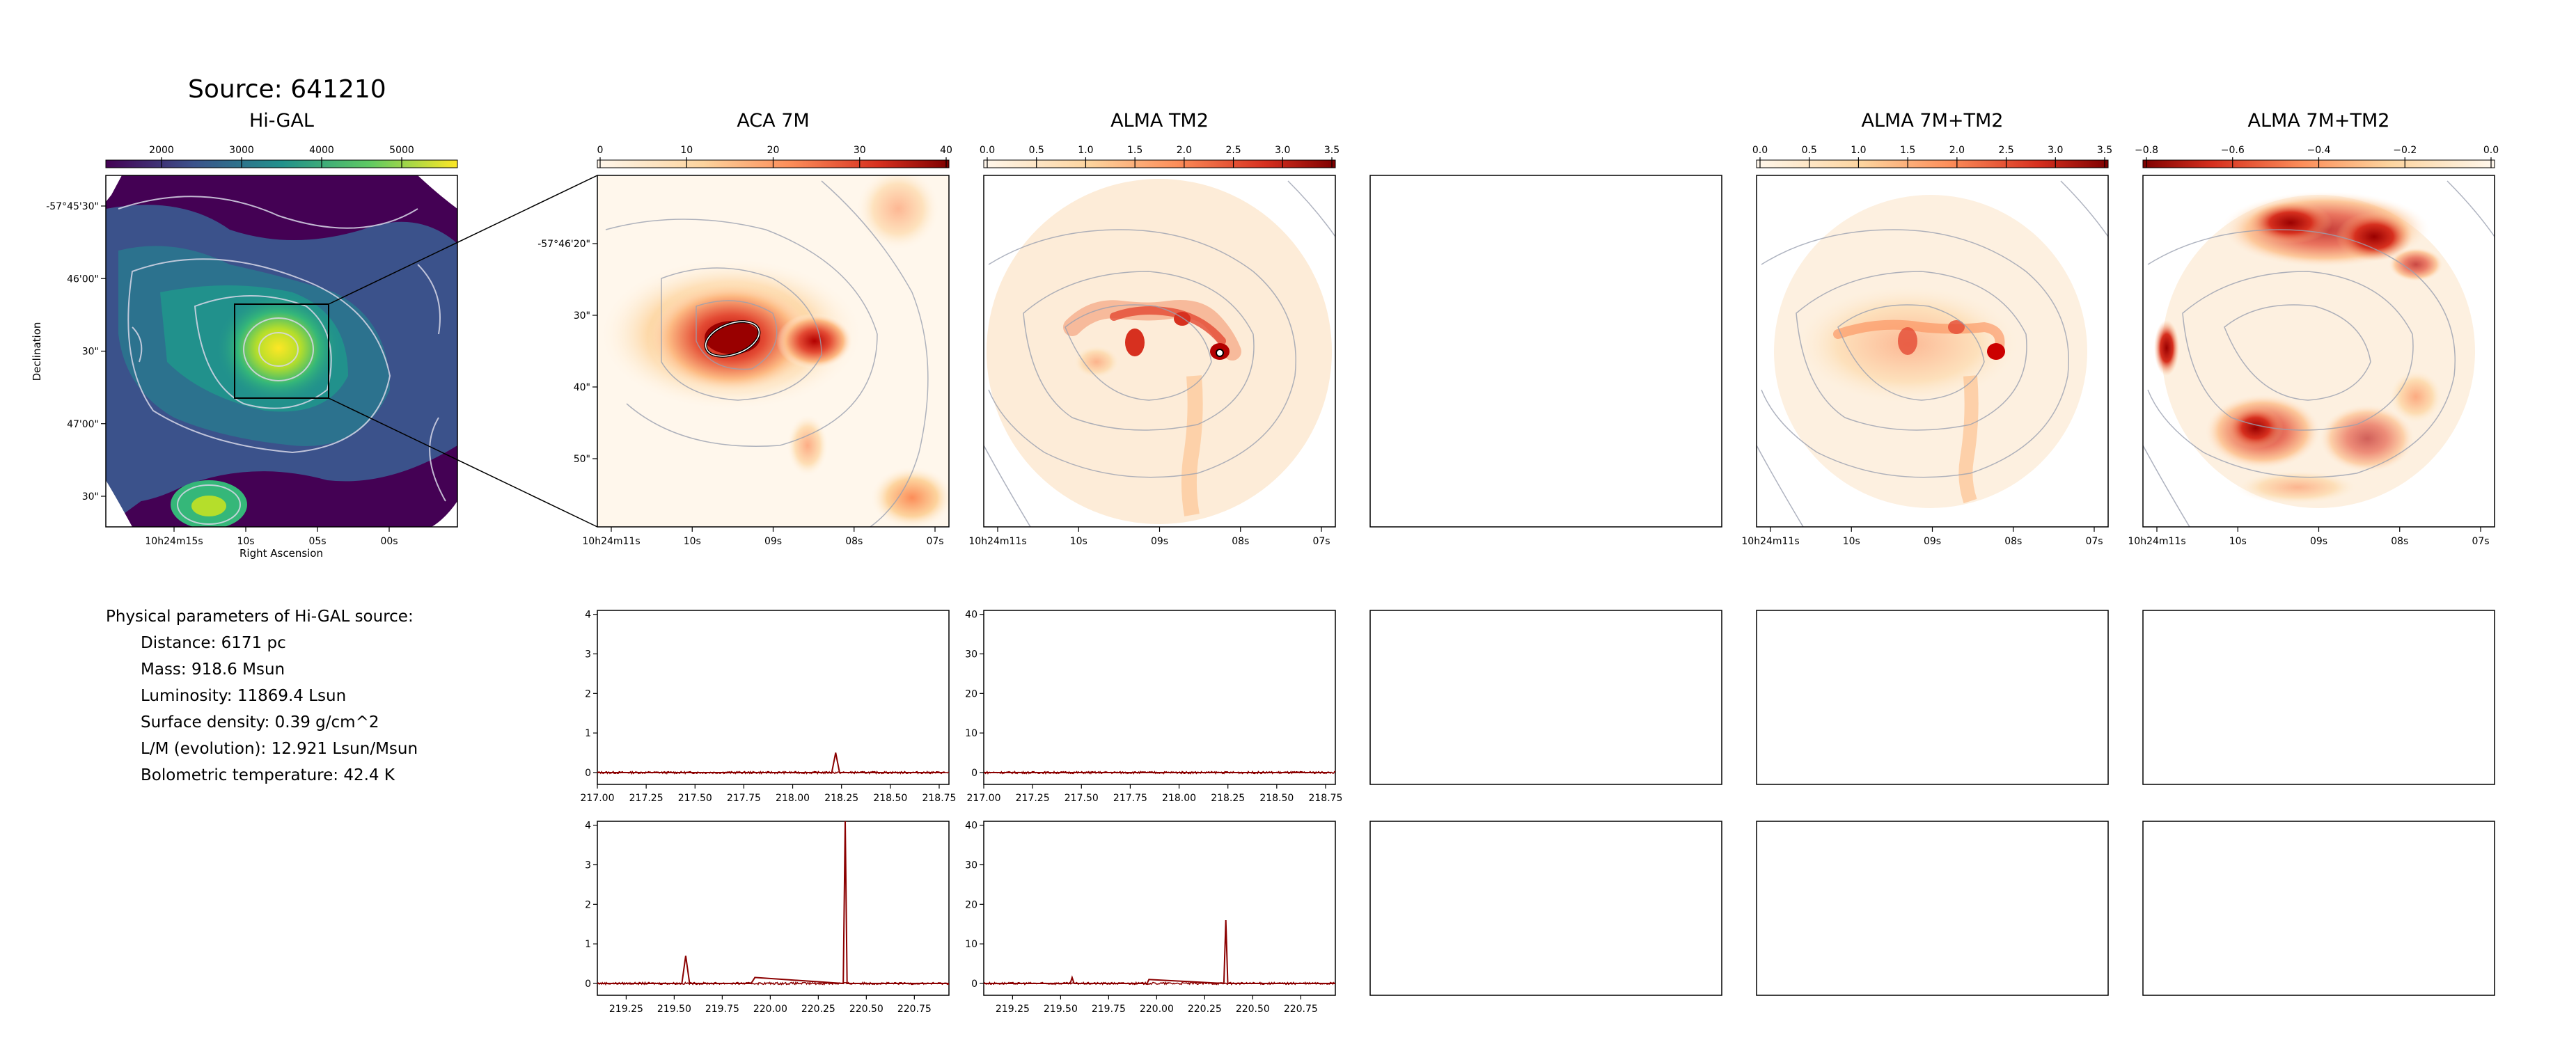 The height and width of the screenshot is (1044, 2576). I want to click on spectrum-xtick-label: 219.50, so click(674, 1009).